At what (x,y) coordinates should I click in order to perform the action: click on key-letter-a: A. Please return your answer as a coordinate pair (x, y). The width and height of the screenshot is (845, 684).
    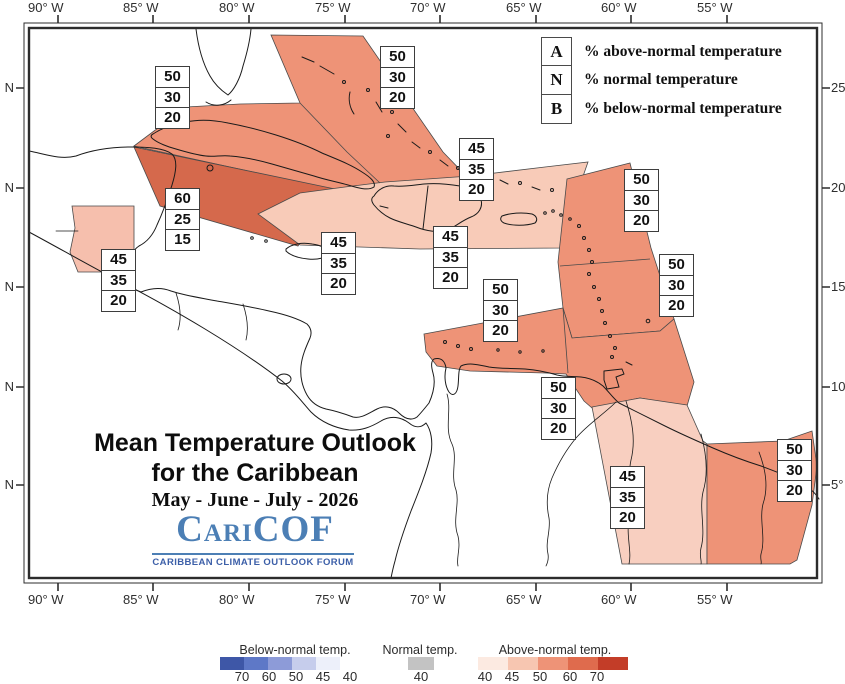
    Looking at the image, I should click on (556, 52).